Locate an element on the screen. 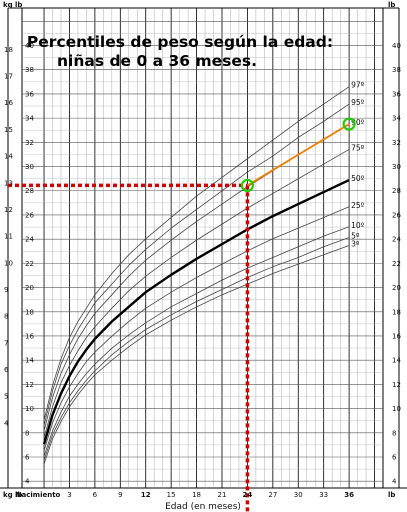  kg-tick-label: 10 is located at coordinates (8, 263).